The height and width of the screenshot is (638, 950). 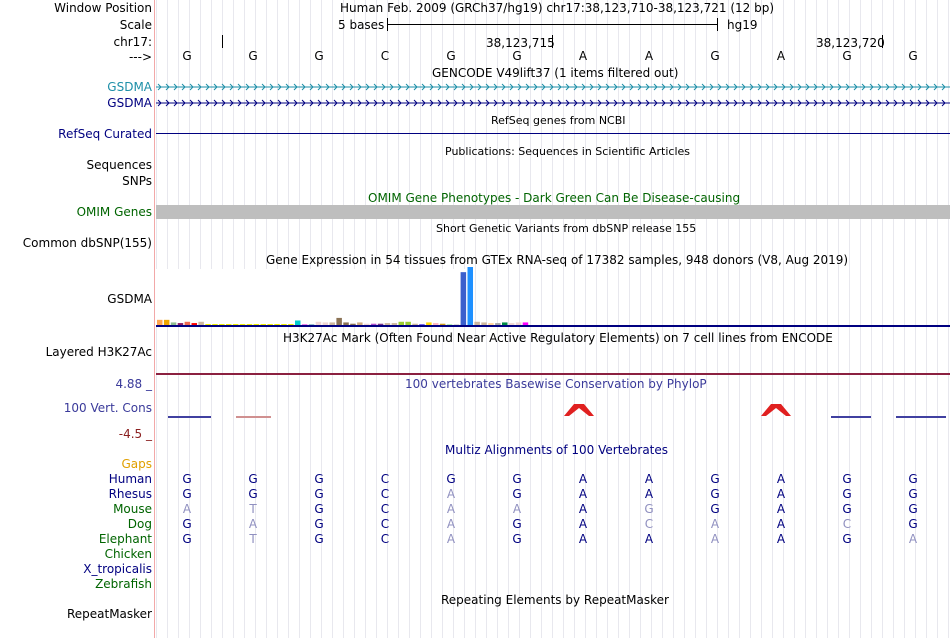 I want to click on scale-bar-right-tick, so click(x=717, y=24).